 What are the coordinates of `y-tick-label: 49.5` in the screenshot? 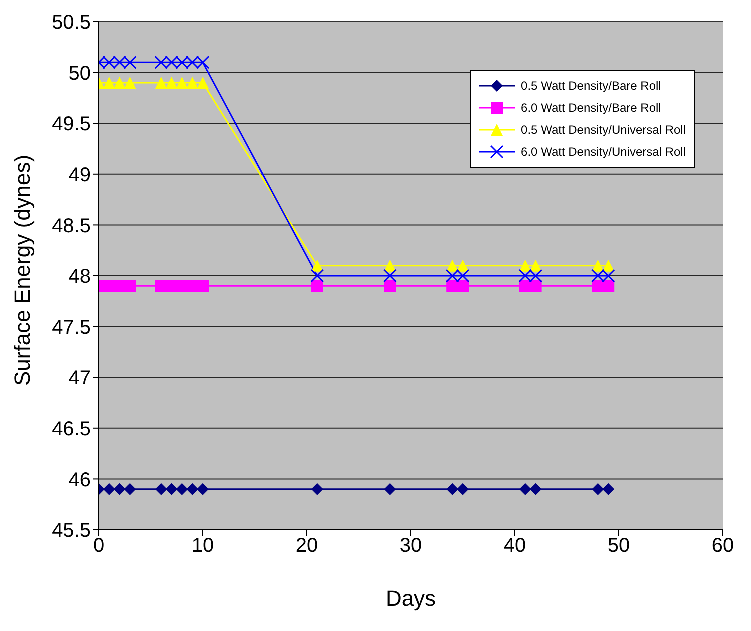 It's located at (71, 125).